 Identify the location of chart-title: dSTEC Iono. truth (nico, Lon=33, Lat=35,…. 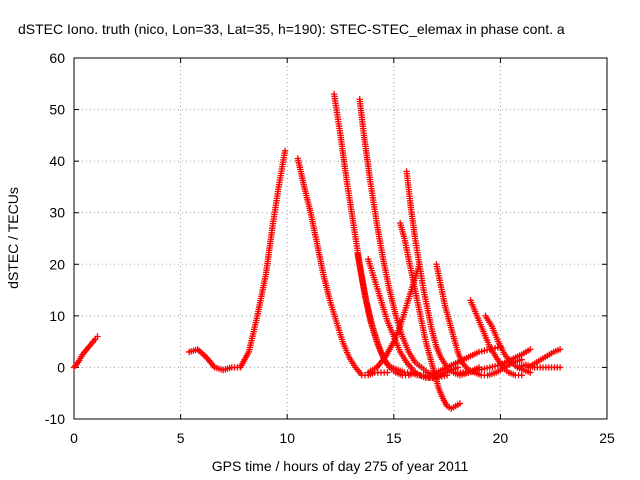
(291, 29).